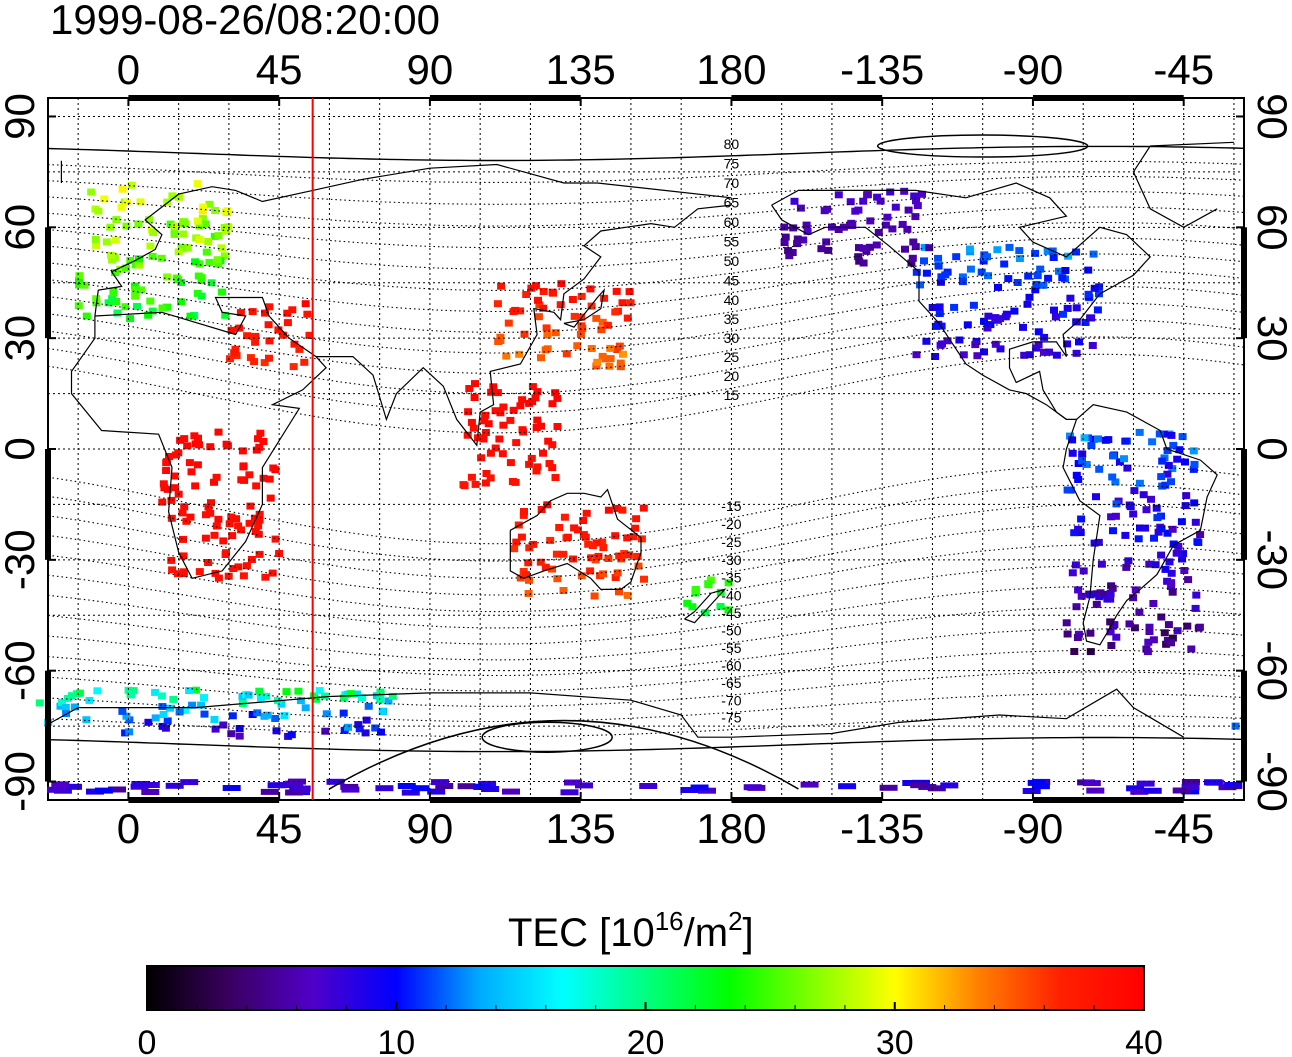 The height and width of the screenshot is (1057, 1292). Describe the element at coordinates (732, 338) in the screenshot. I see `contour-label: 30` at that location.